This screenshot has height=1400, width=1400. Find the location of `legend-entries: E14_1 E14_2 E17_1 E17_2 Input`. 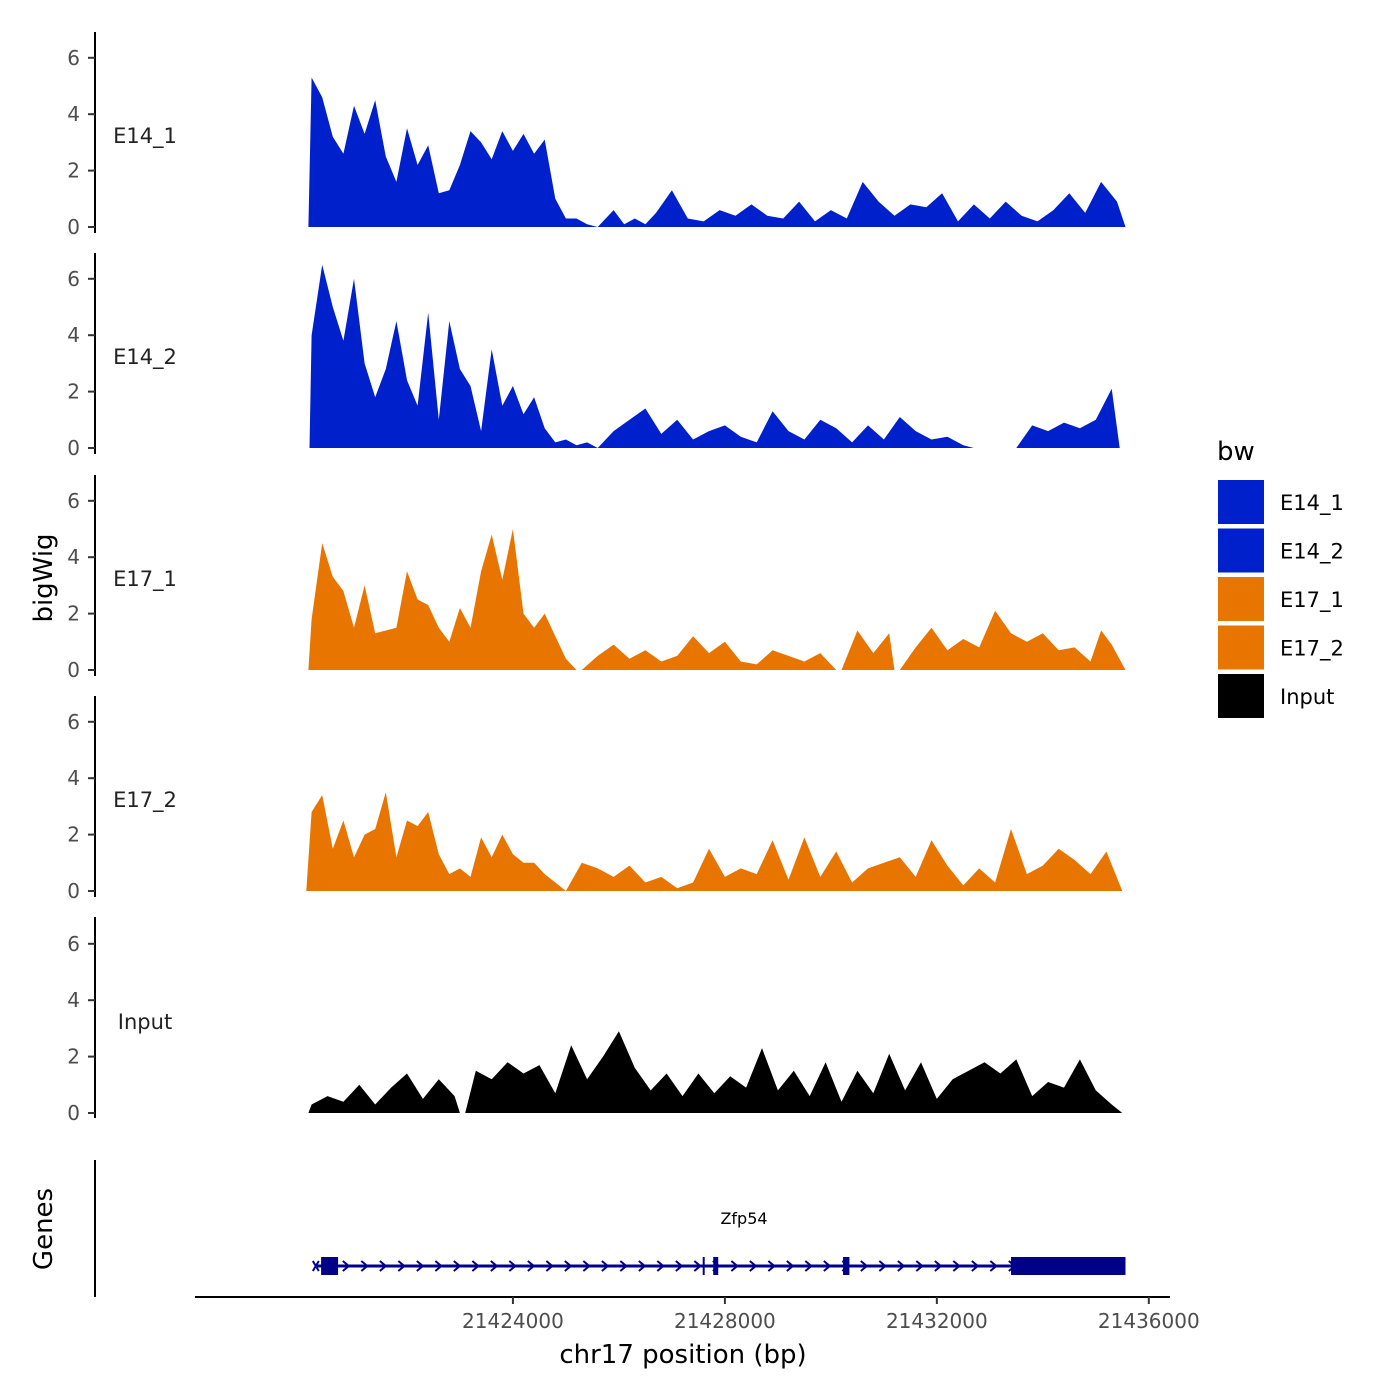

legend-entries: E14_1 E14_2 E17_1 E17_2 Input is located at coordinates (1281, 599).